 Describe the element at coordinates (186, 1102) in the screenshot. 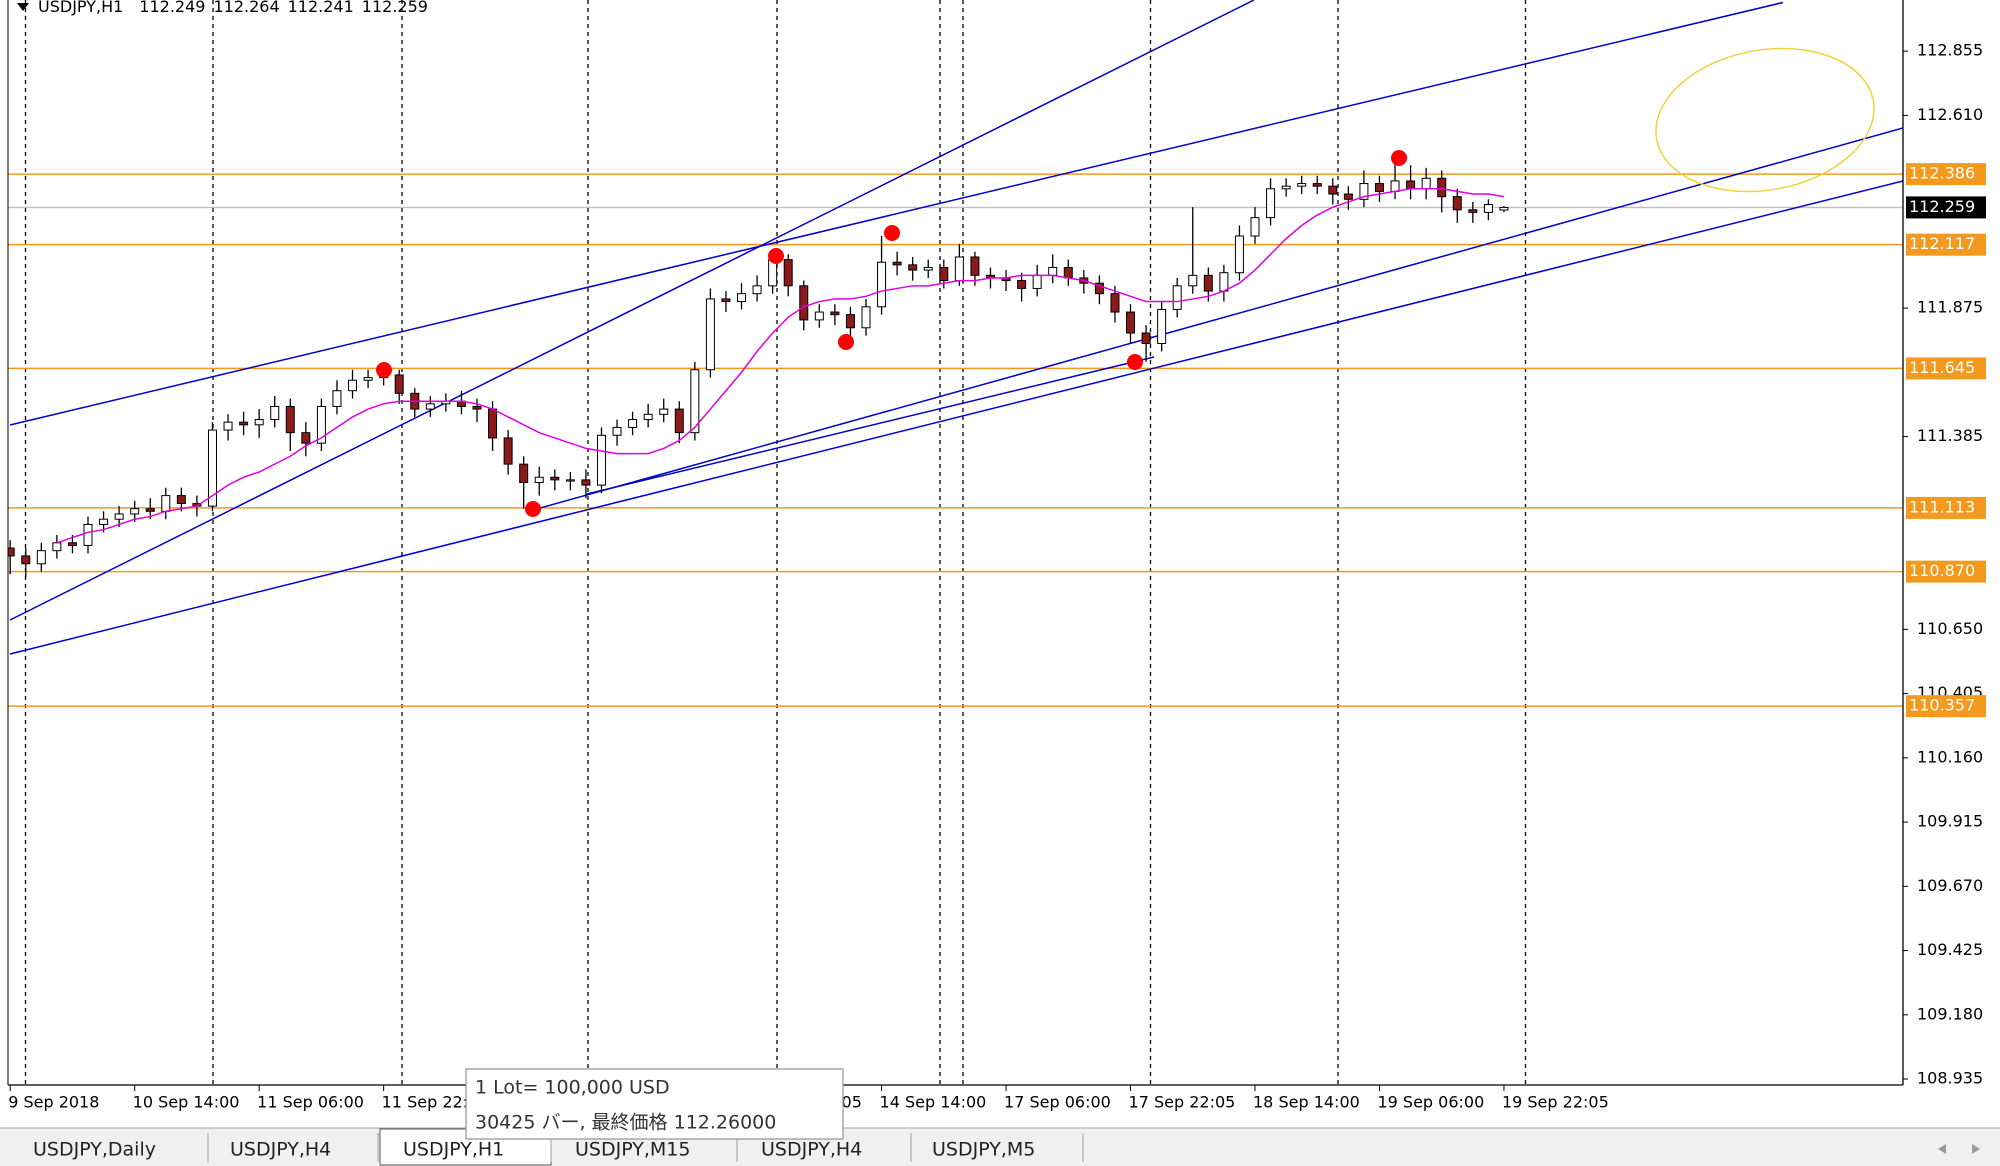

I see `x-tick-label: 10 Sep 14:00` at that location.